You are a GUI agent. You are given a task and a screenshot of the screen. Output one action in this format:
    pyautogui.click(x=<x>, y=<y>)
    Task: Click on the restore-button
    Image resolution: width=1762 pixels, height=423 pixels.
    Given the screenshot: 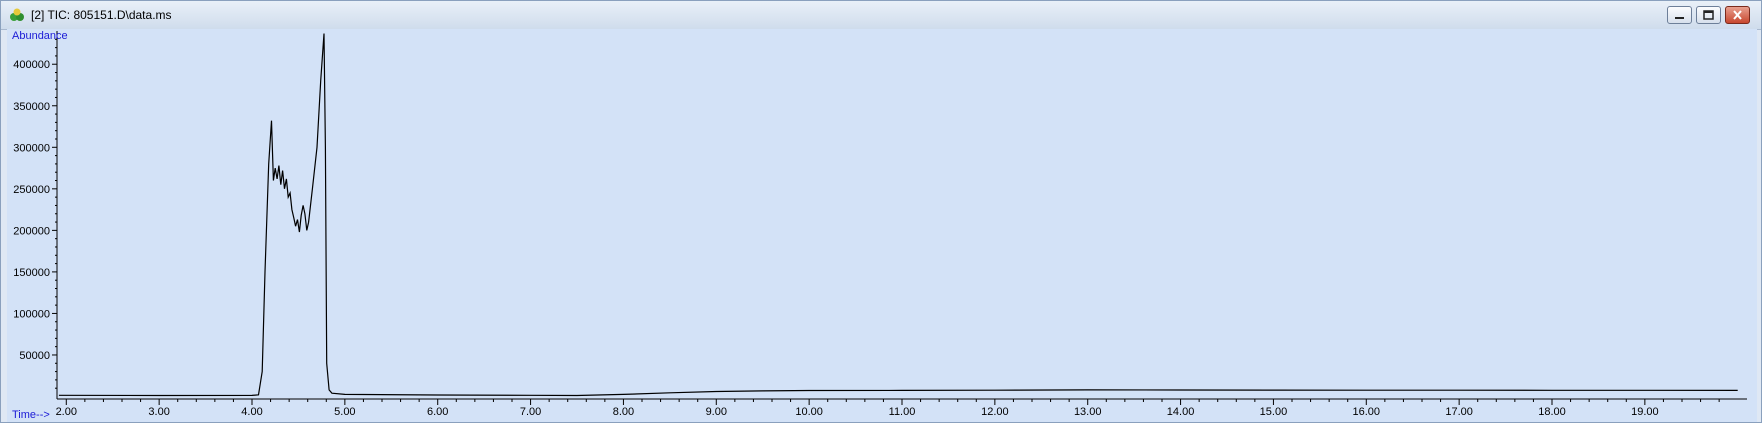 What is the action you would take?
    pyautogui.click(x=1708, y=15)
    